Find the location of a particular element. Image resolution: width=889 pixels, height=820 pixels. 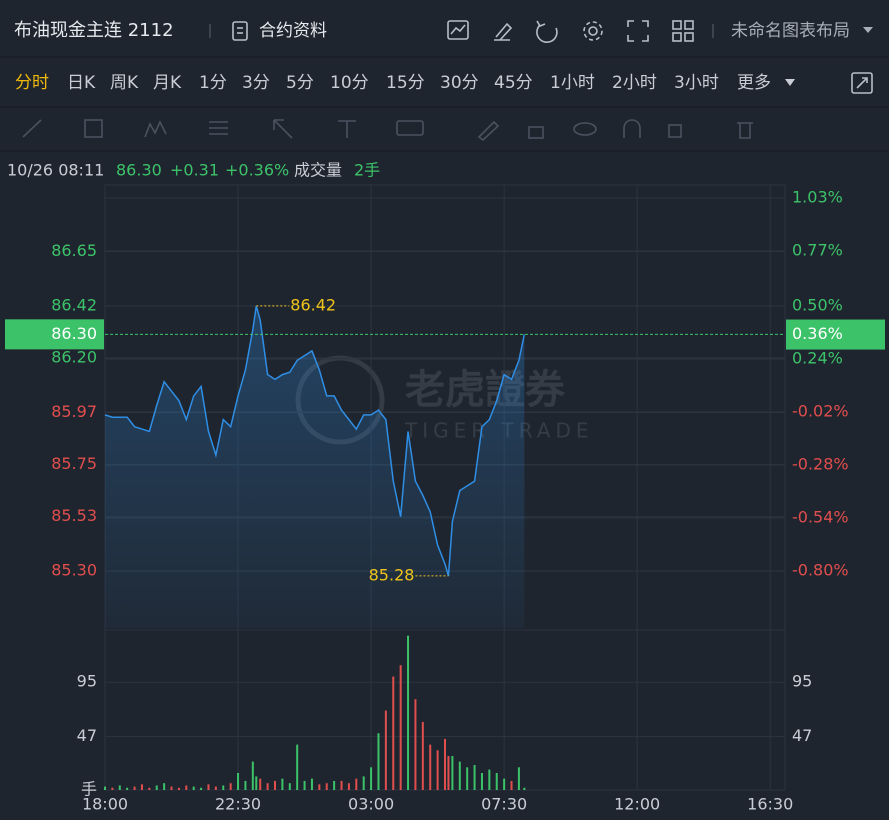

dropdown-arrow is located at coordinates (868, 30).